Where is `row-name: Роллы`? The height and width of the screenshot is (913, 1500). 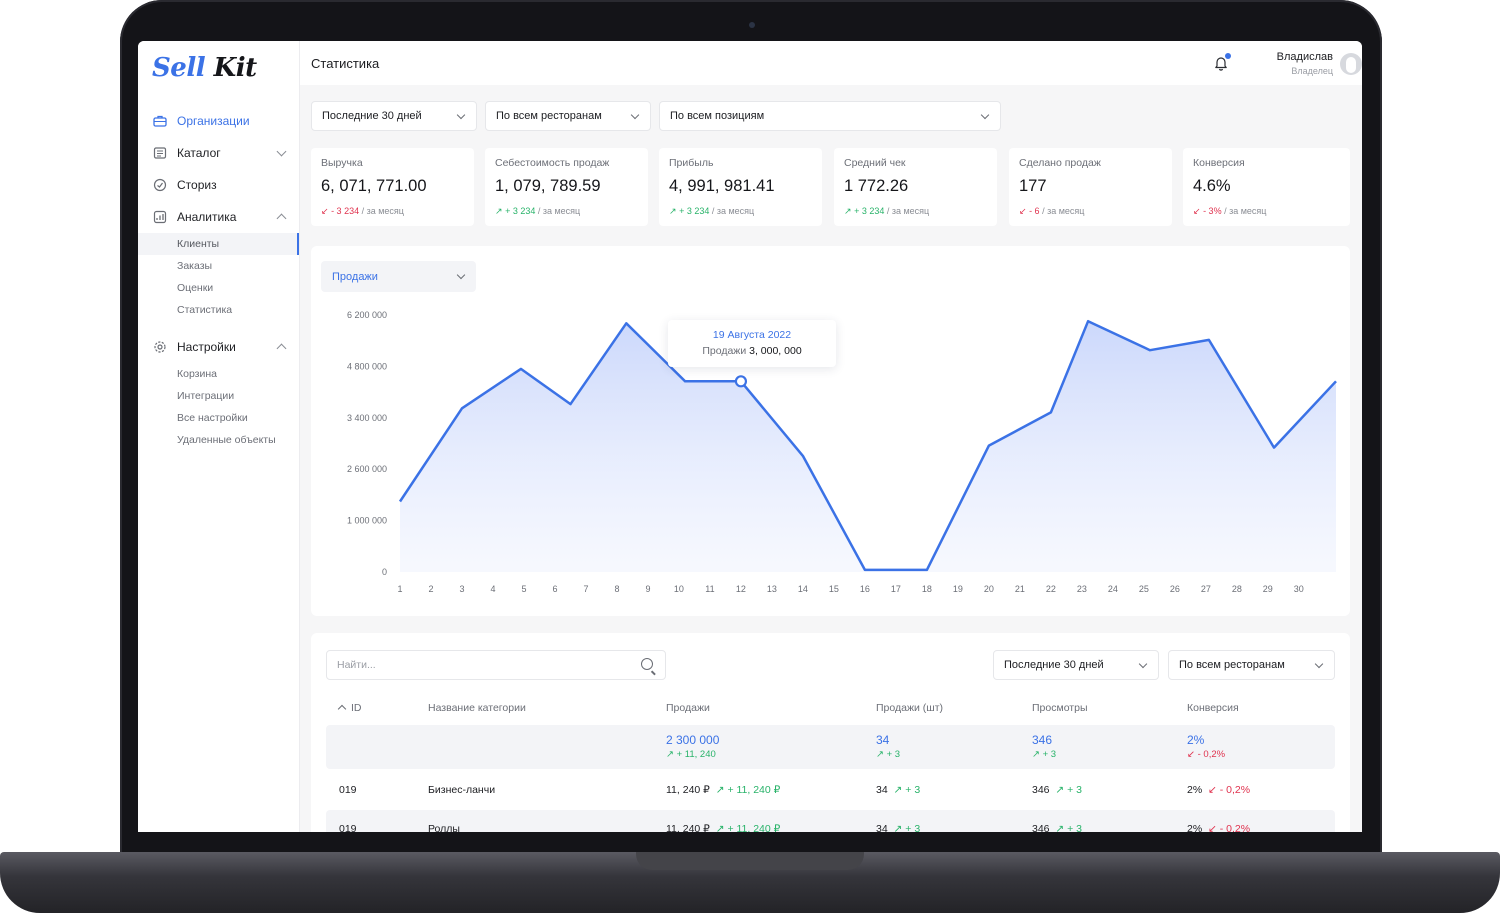 row-name: Роллы is located at coordinates (444, 827).